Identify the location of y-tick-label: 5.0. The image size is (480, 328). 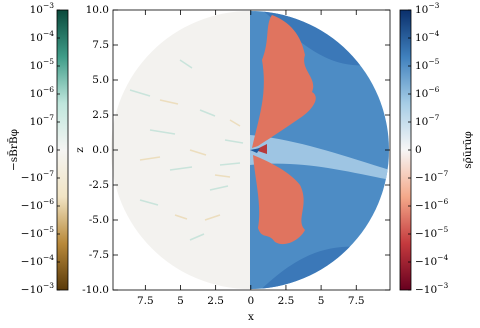
(100, 80).